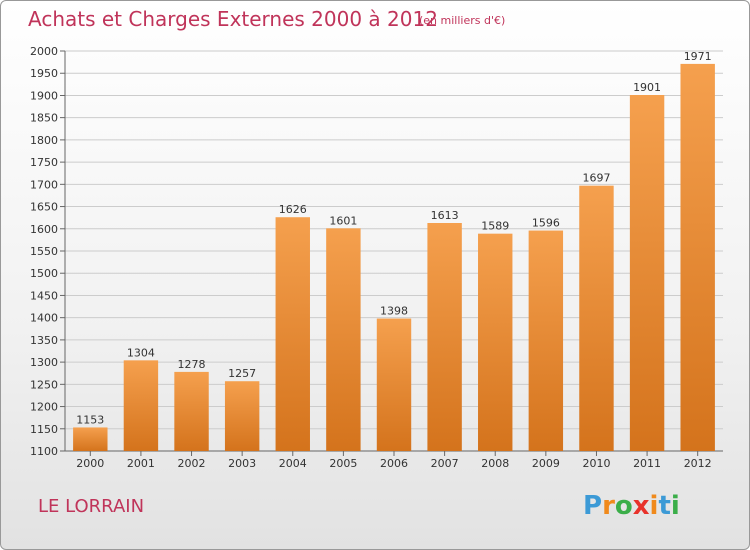 The image size is (750, 550). I want to click on bar-2004, so click(292, 334).